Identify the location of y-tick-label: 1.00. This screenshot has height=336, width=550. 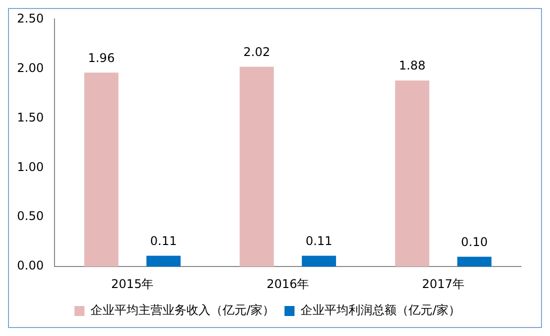
(30, 167).